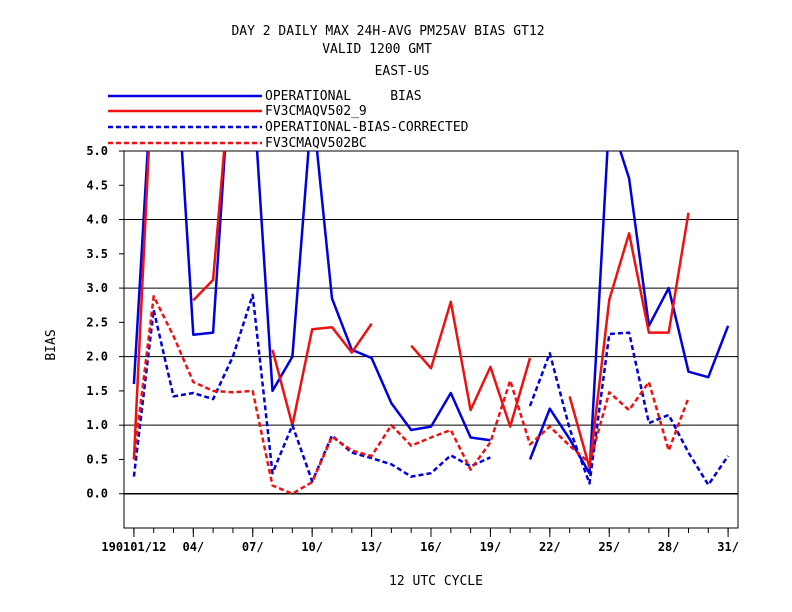 The width and height of the screenshot is (792, 612). I want to click on x-tick-label-4: 13/, so click(372, 547).